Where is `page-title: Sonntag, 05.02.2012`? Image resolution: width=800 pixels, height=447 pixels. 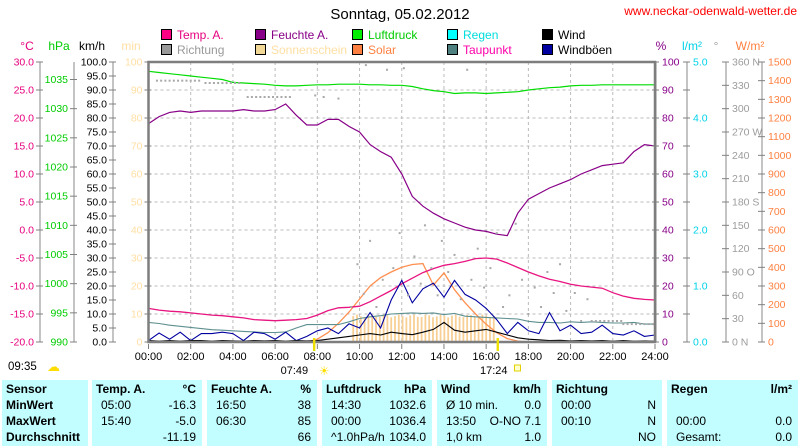
page-title: Sonntag, 05.02.2012 is located at coordinates (400, 14).